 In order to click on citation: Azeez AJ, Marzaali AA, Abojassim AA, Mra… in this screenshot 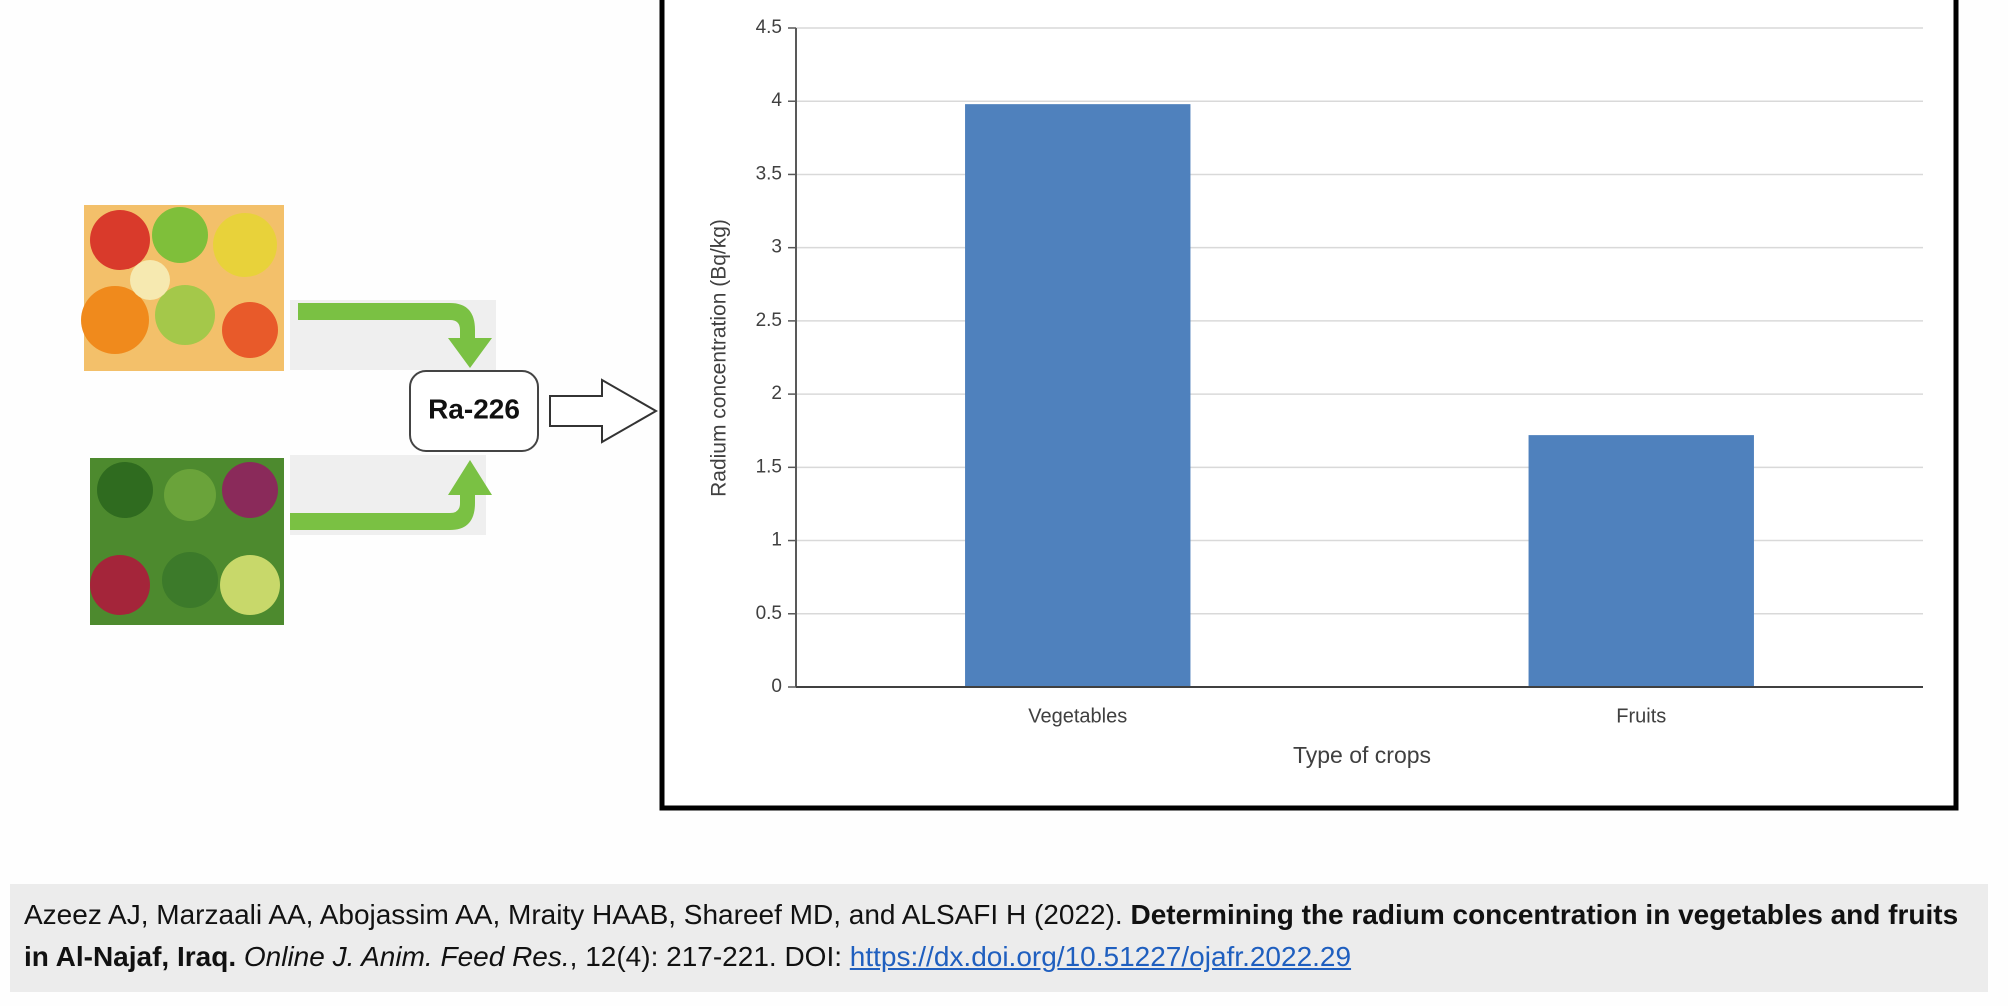, I will do `click(999, 938)`.